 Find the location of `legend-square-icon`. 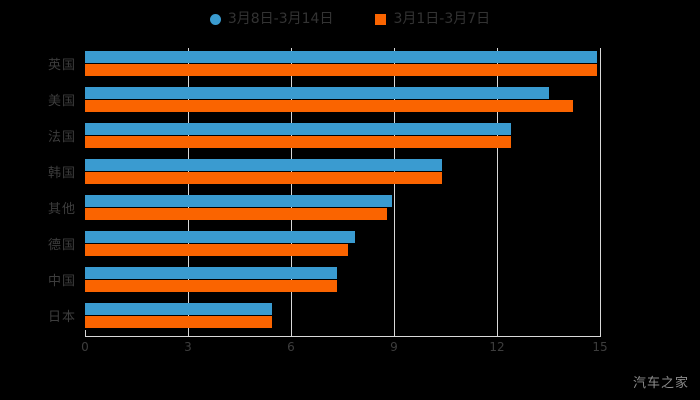

legend-square-icon is located at coordinates (381, 19).